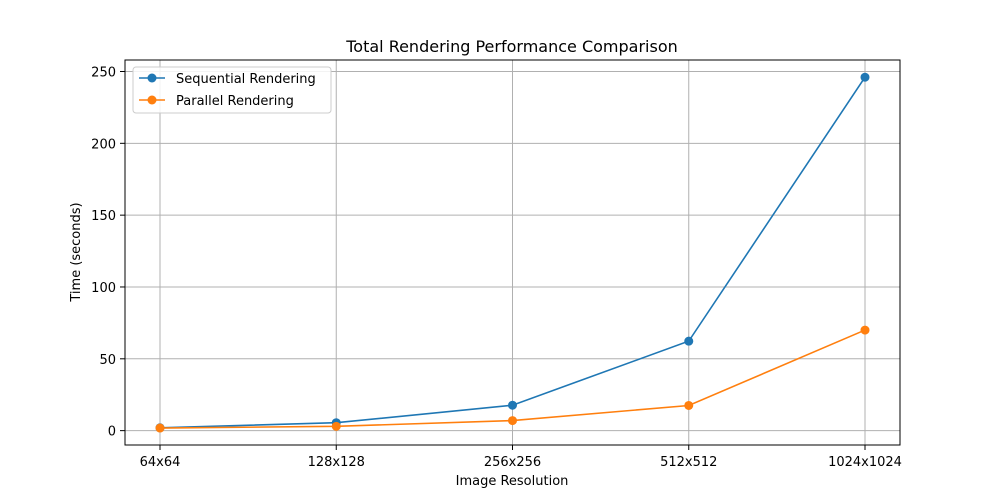 The image size is (1000, 500). What do you see at coordinates (688, 462) in the screenshot?
I see `x-tick-label: 512x512` at bounding box center [688, 462].